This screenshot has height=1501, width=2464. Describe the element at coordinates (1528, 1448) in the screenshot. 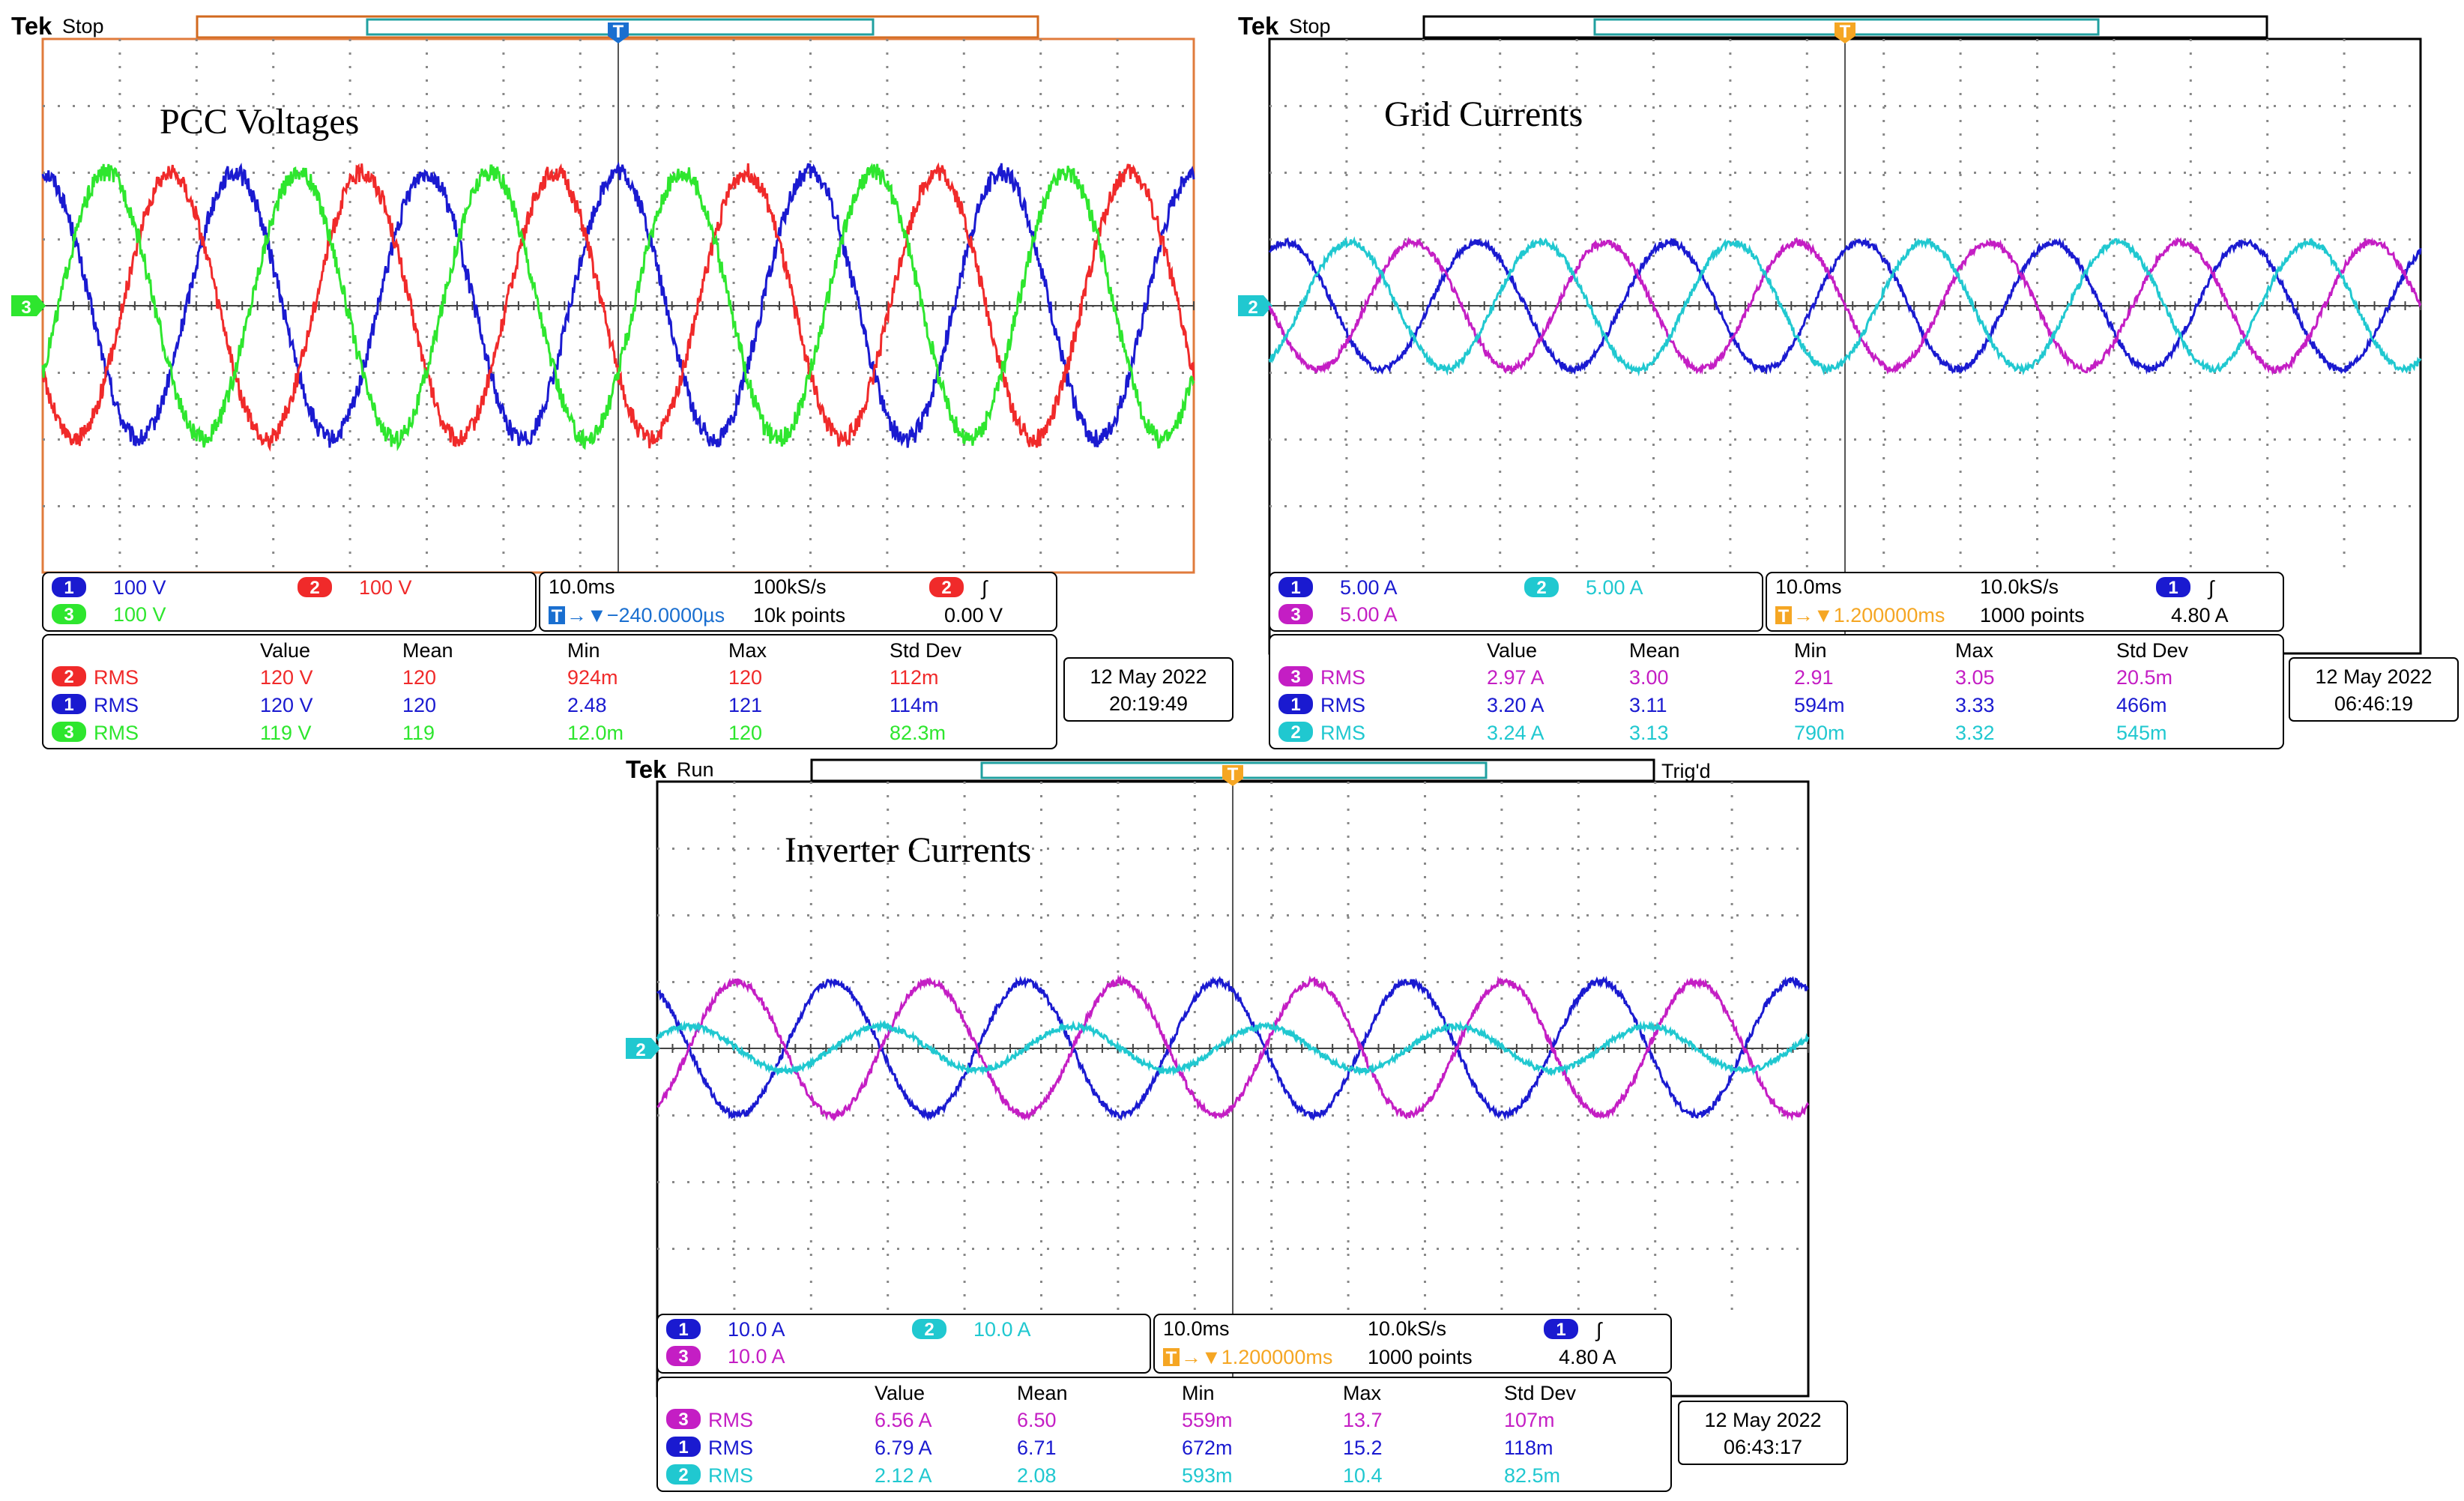

I see `meas-cell: 118m` at that location.